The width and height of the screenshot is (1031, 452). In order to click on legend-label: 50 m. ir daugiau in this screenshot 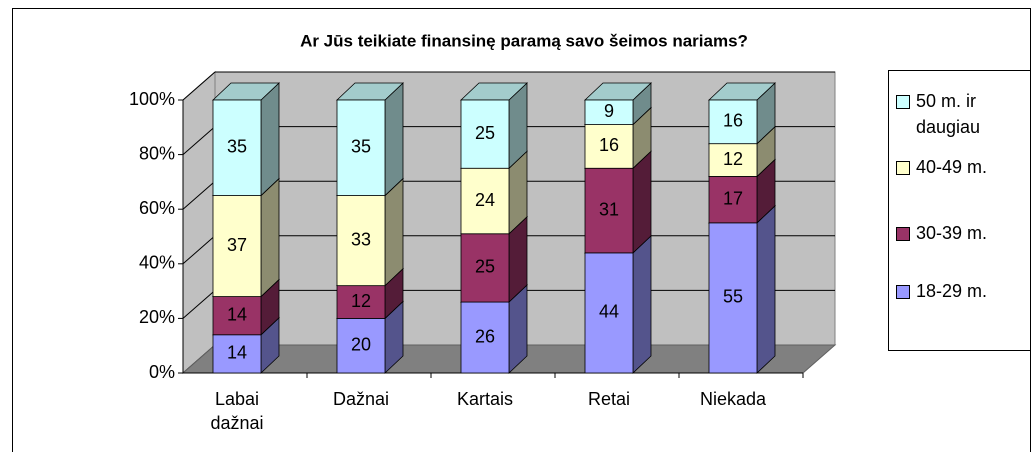, I will do `click(948, 114)`.